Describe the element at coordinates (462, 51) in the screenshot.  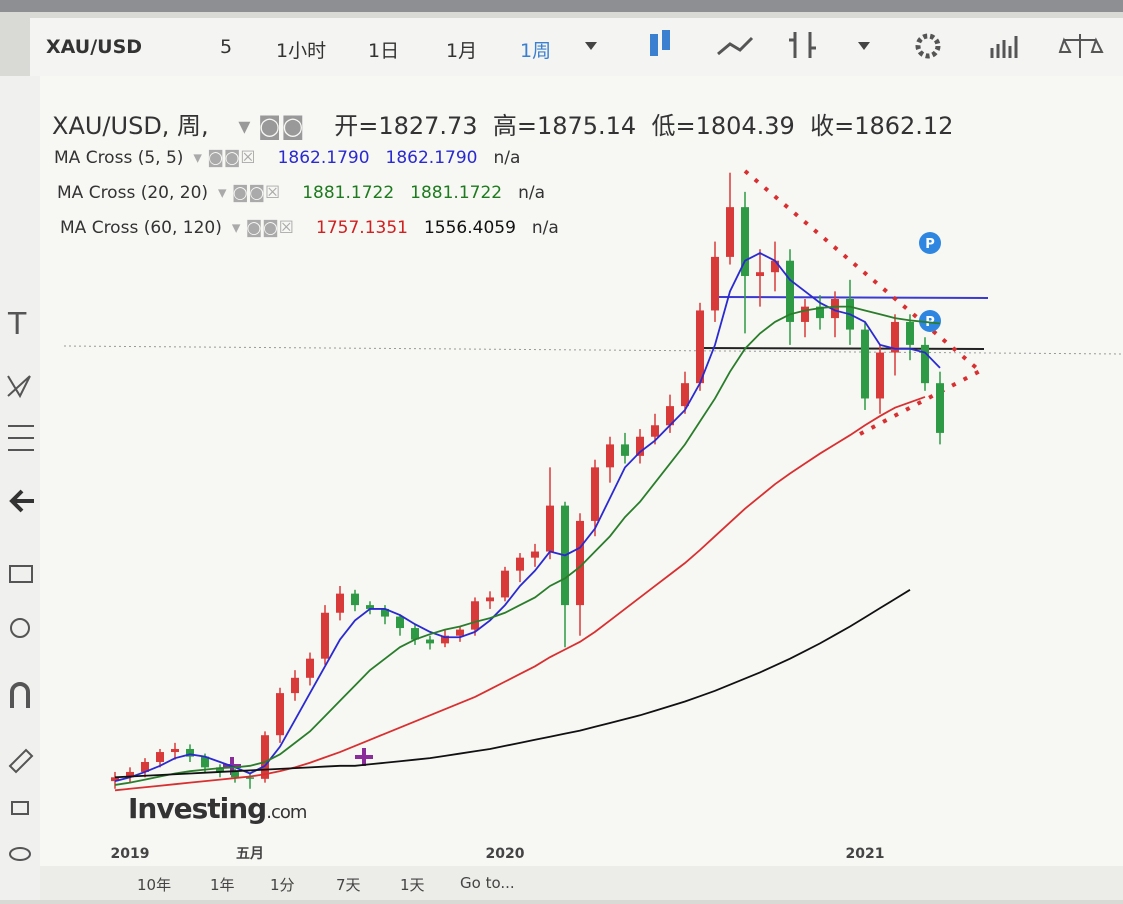
I see `interval: 1月` at that location.